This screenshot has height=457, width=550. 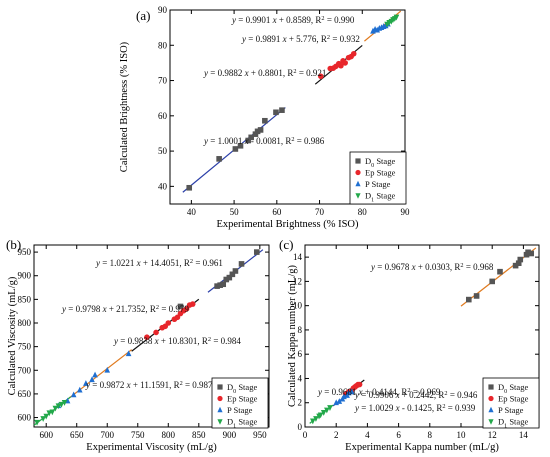 What do you see at coordinates (432, 267) in the screenshot?
I see `fit-equation-label: y = 0.9678 x + 0.0303, R2 = 0.968` at bounding box center [432, 267].